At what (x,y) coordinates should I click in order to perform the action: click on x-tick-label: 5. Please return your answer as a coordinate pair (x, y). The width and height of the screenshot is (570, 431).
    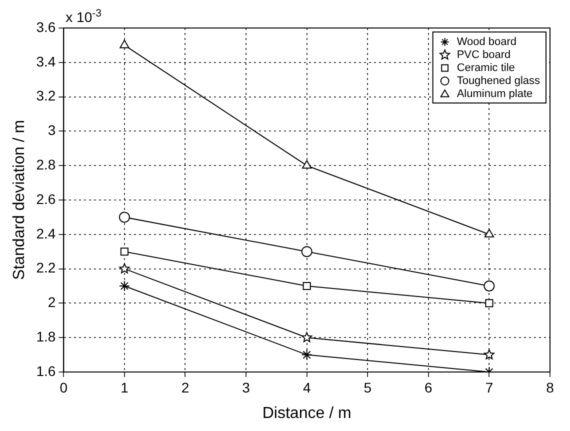
    Looking at the image, I should click on (368, 387).